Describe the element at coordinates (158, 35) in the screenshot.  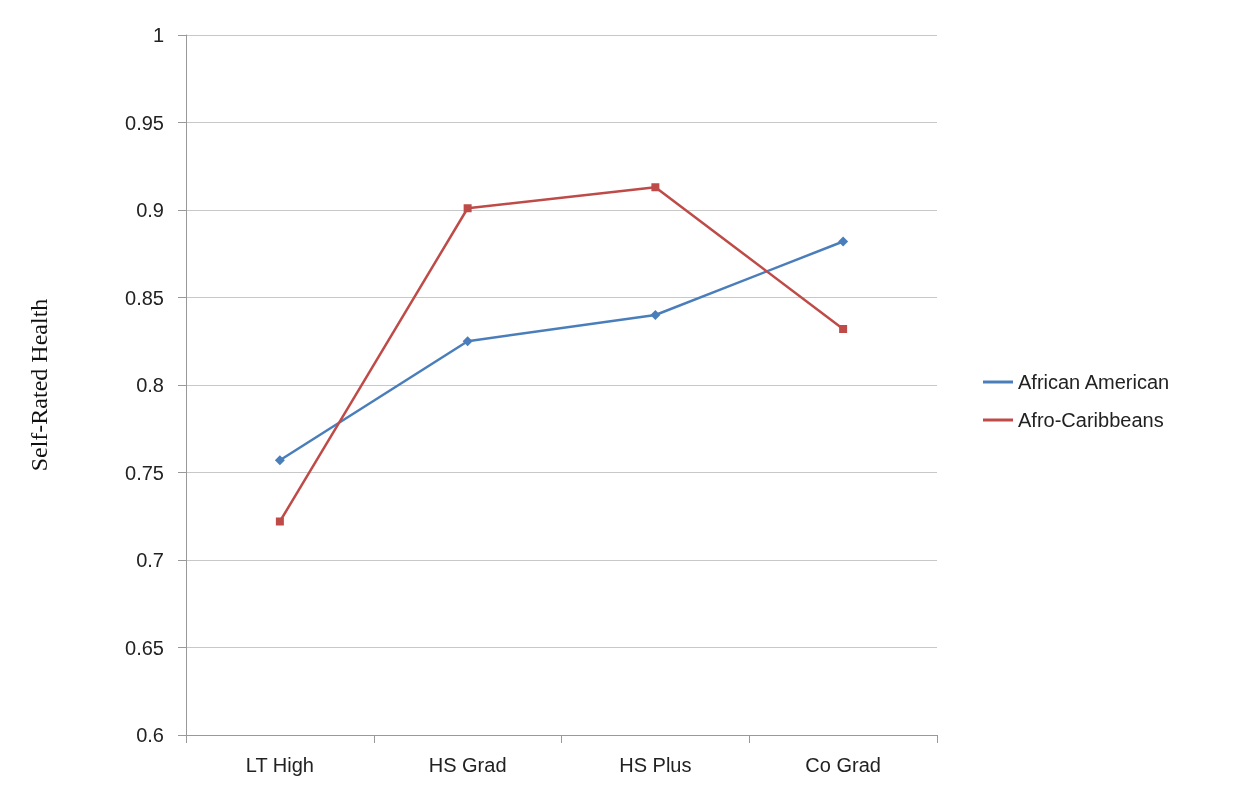
I see `y-tick-label: 1` at that location.